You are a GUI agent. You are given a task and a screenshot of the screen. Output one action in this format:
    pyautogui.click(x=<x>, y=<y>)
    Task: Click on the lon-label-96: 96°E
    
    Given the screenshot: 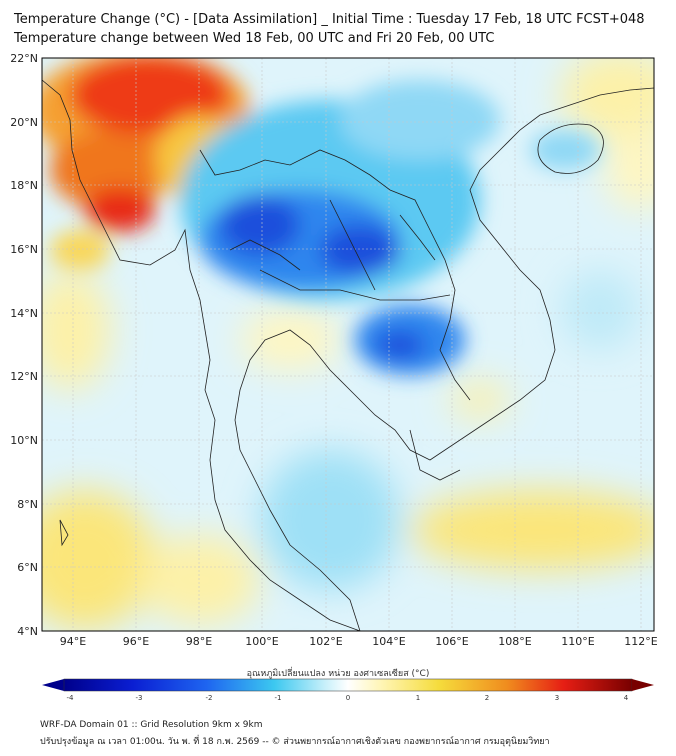 What is the action you would take?
    pyautogui.click(x=136, y=641)
    